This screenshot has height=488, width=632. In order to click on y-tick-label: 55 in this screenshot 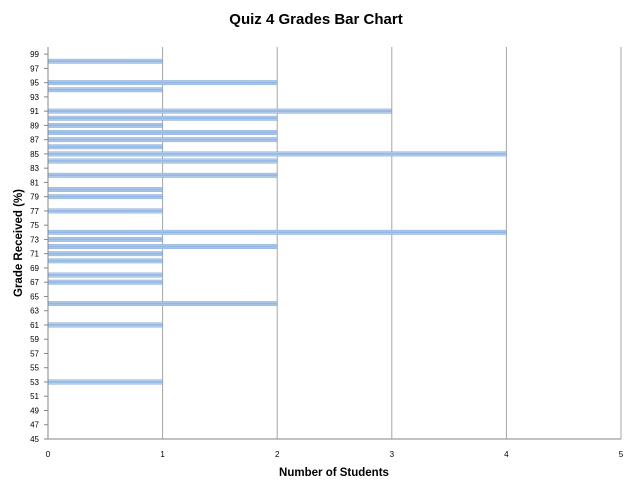, I will do `click(34, 368)`.